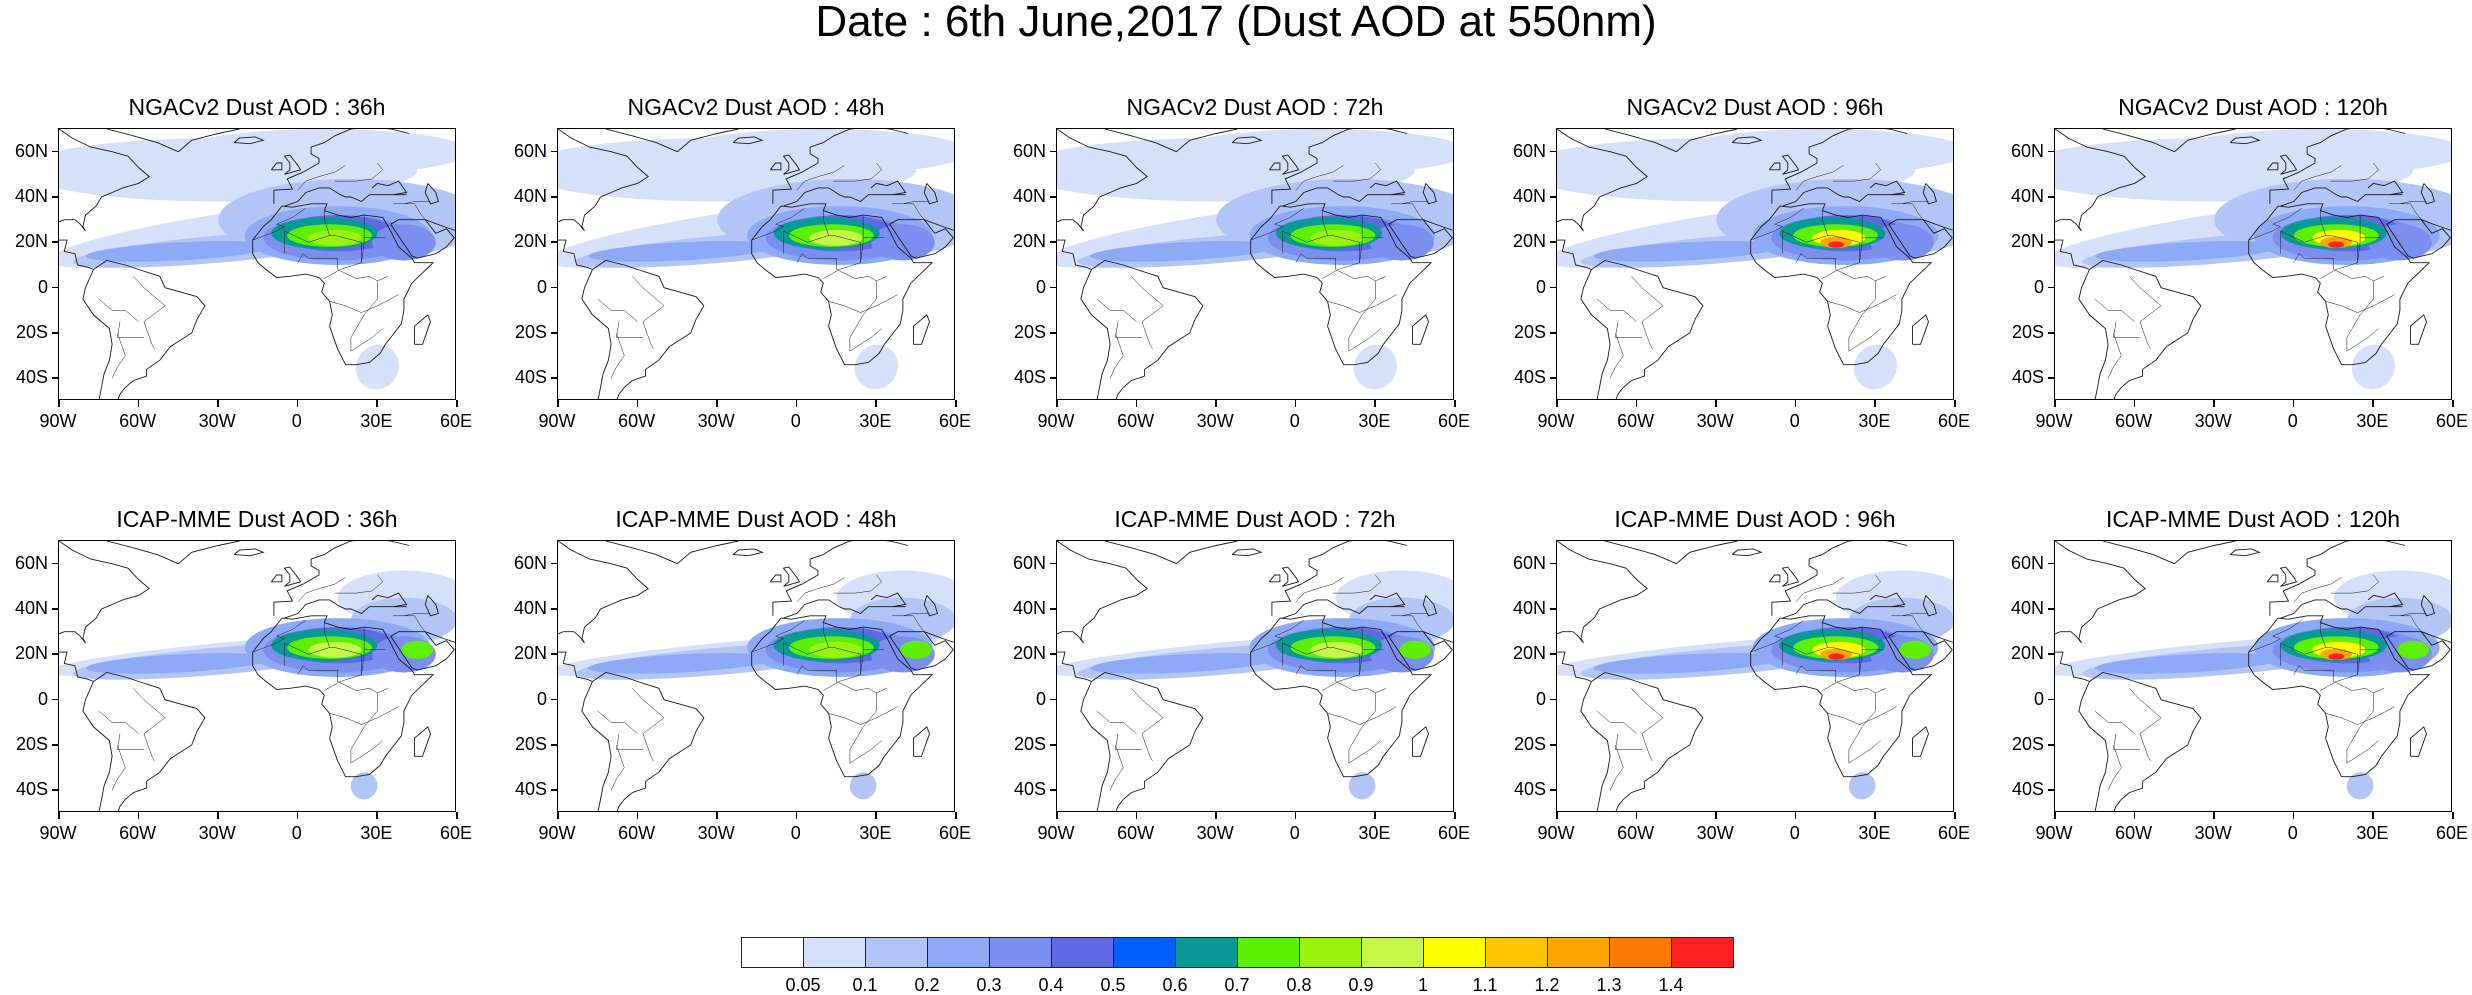 This screenshot has width=2472, height=995. Describe the element at coordinates (756, 519) in the screenshot. I see `panel-title: ICAP-MME Dust AOD : 48h` at that location.